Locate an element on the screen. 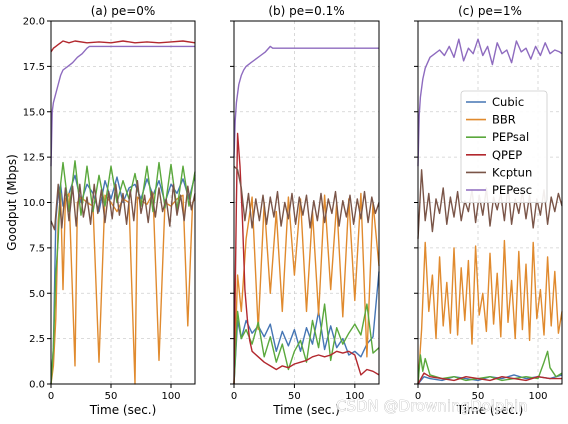 The width and height of the screenshot is (568, 424). series-line-cubic is located at coordinates (306, 328).